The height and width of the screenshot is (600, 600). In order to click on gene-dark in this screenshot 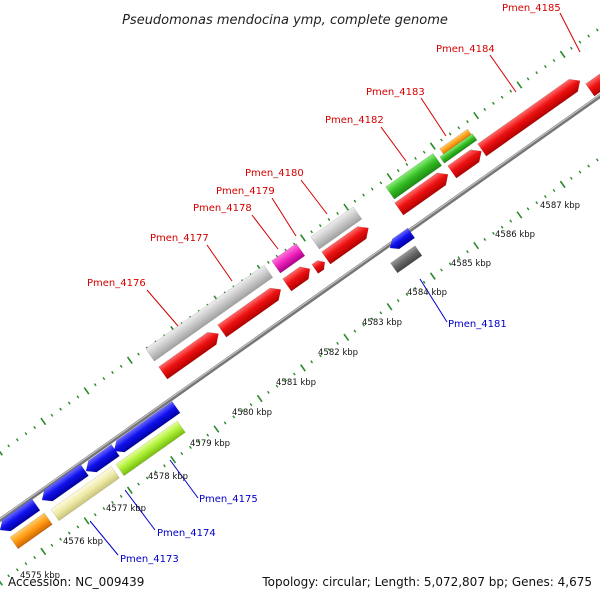, I will do `click(406, 259)`.